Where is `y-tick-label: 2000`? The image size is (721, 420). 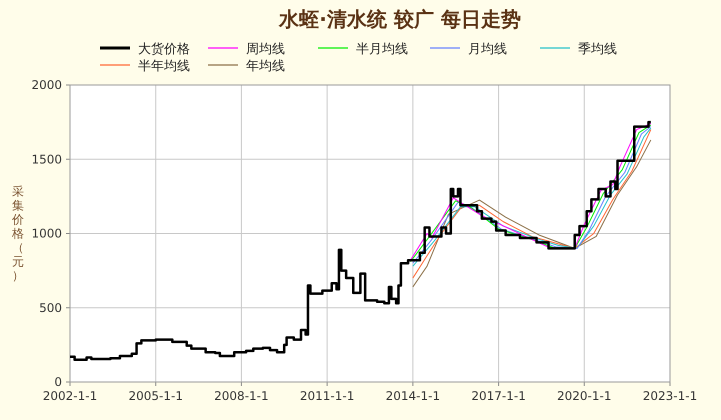
y-tick-label: 2000 is located at coordinates (46, 85).